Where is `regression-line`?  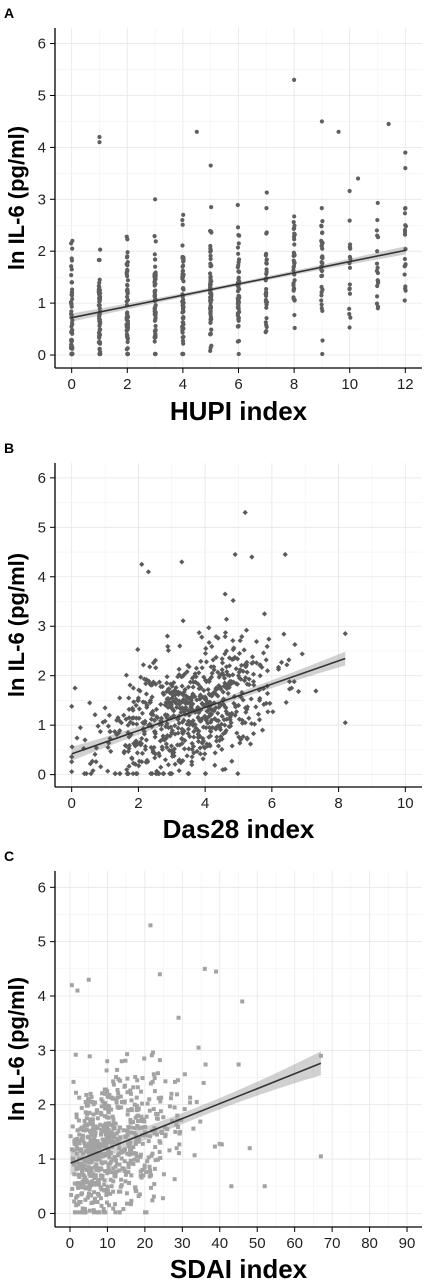 regression-line is located at coordinates (208, 706).